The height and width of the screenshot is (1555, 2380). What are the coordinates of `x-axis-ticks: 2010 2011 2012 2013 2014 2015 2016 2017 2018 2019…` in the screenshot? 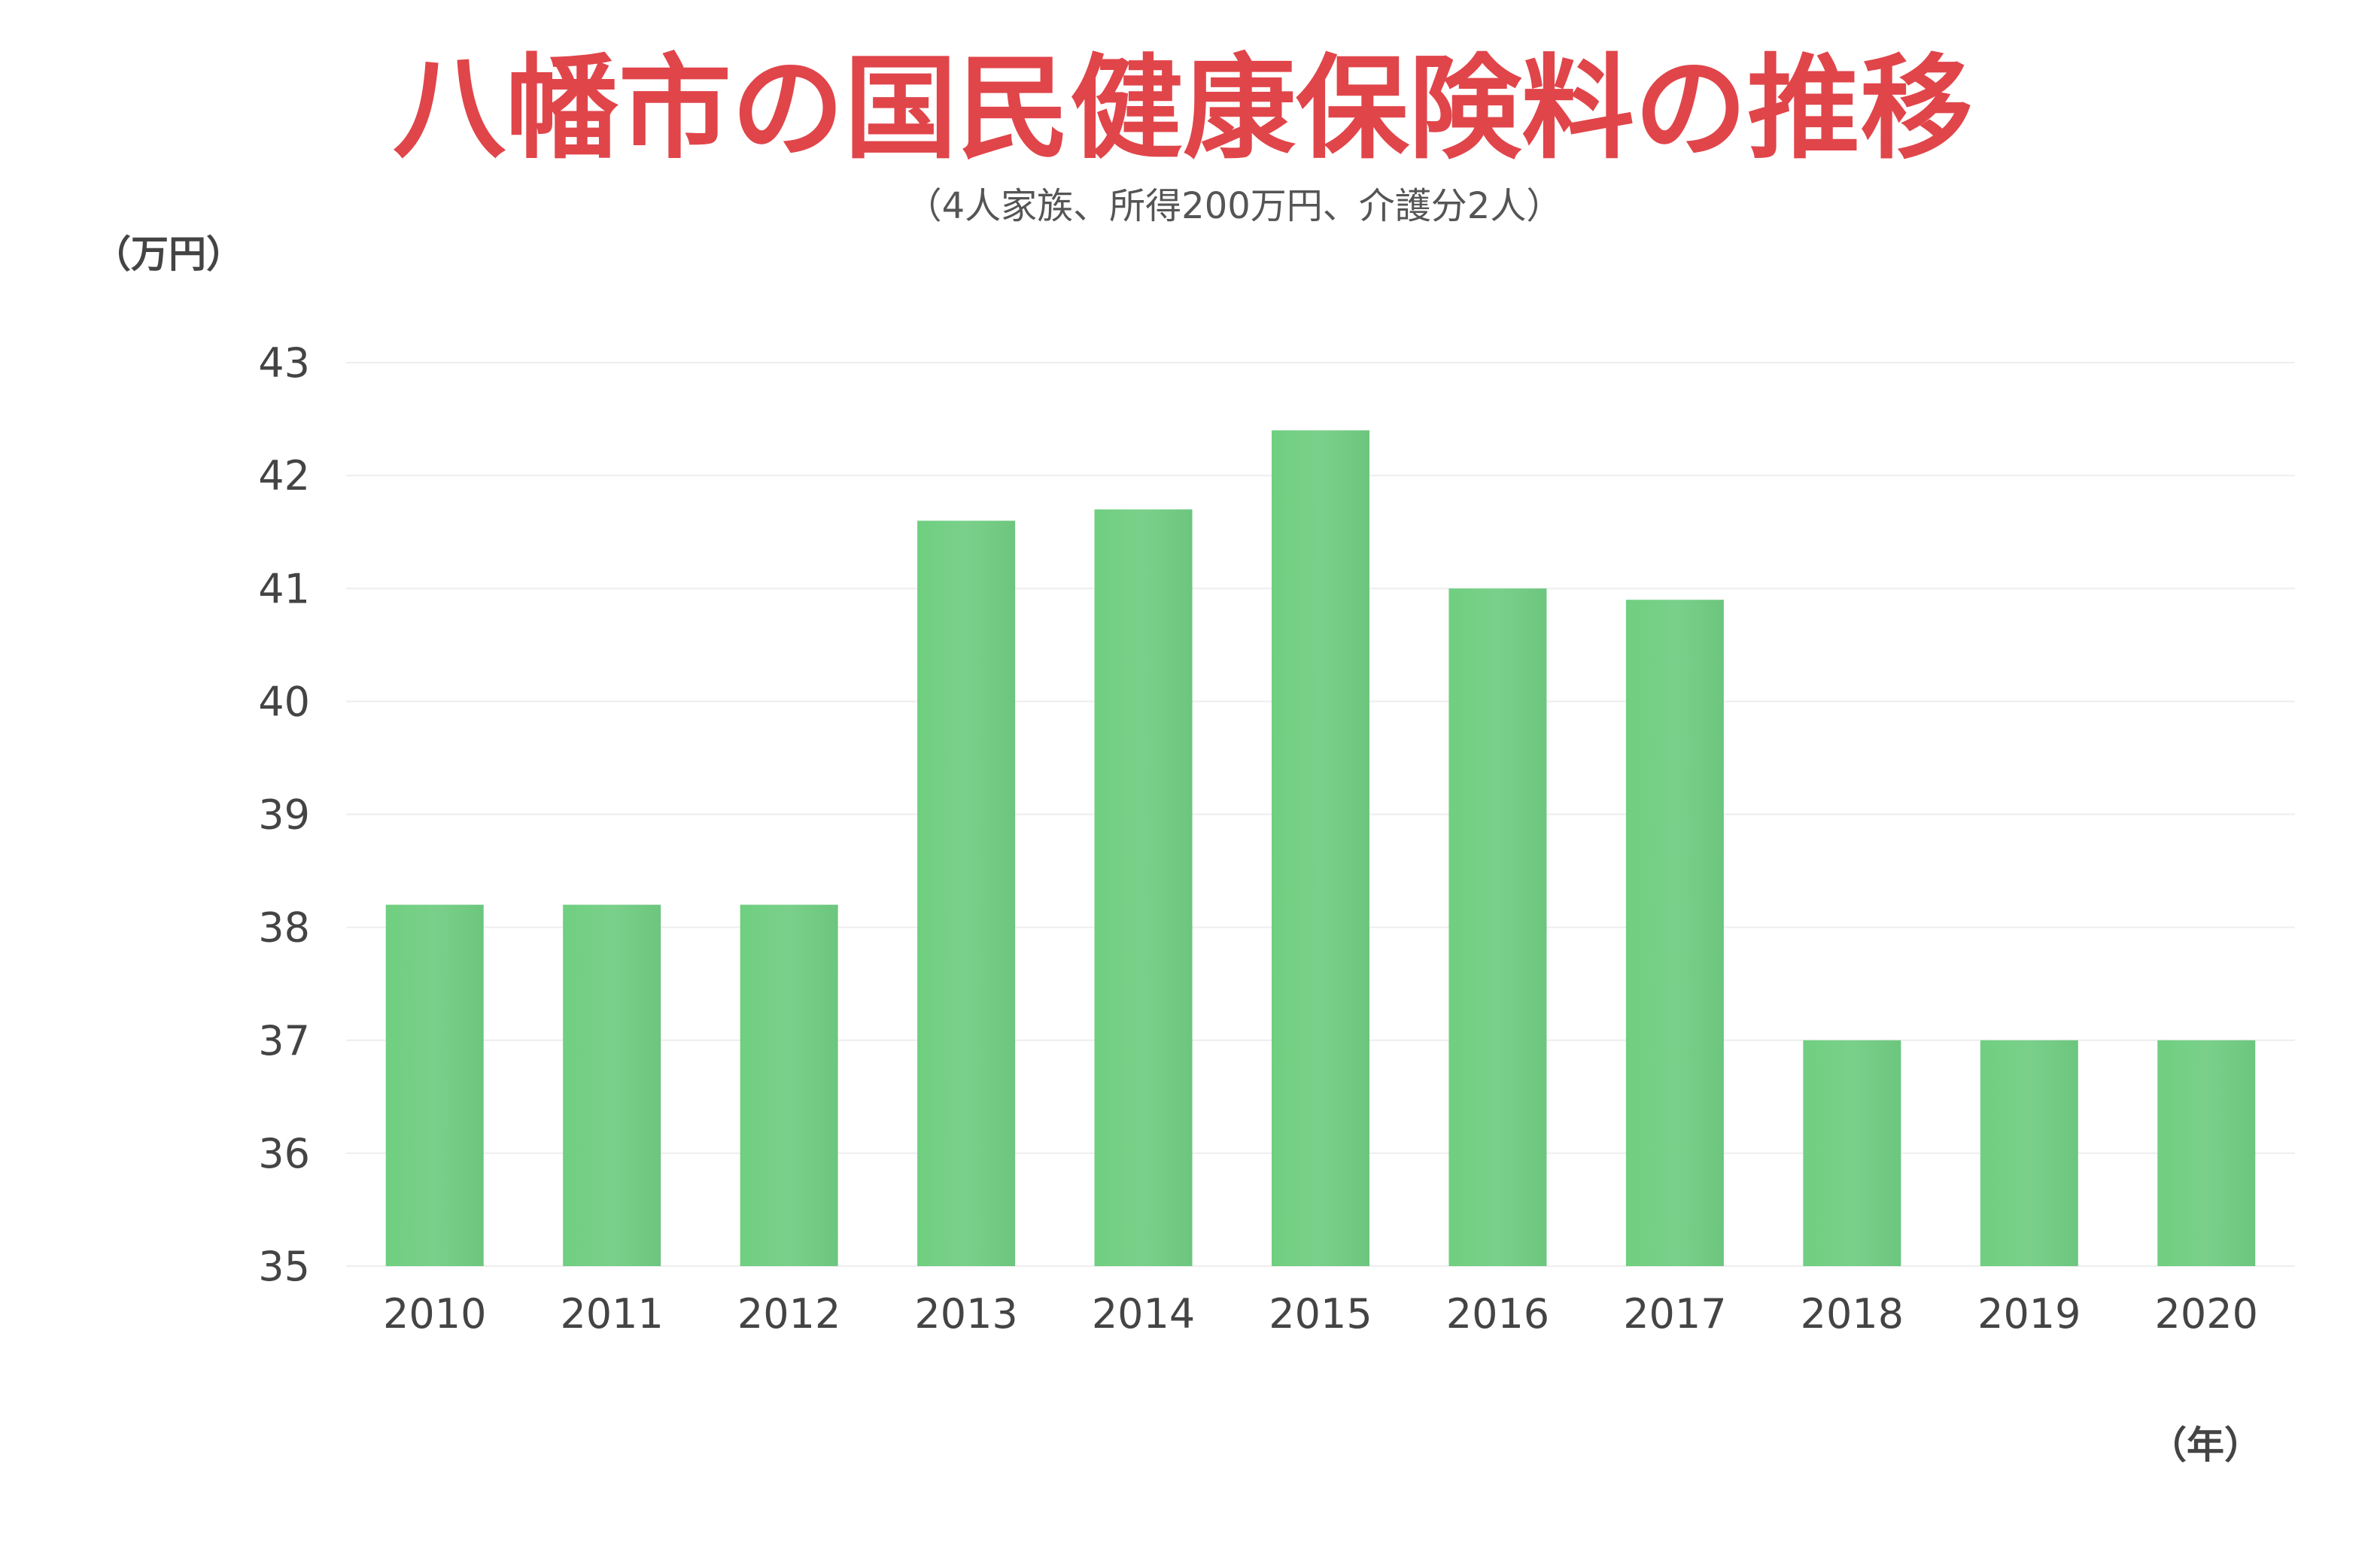 It's located at (1320, 1314).